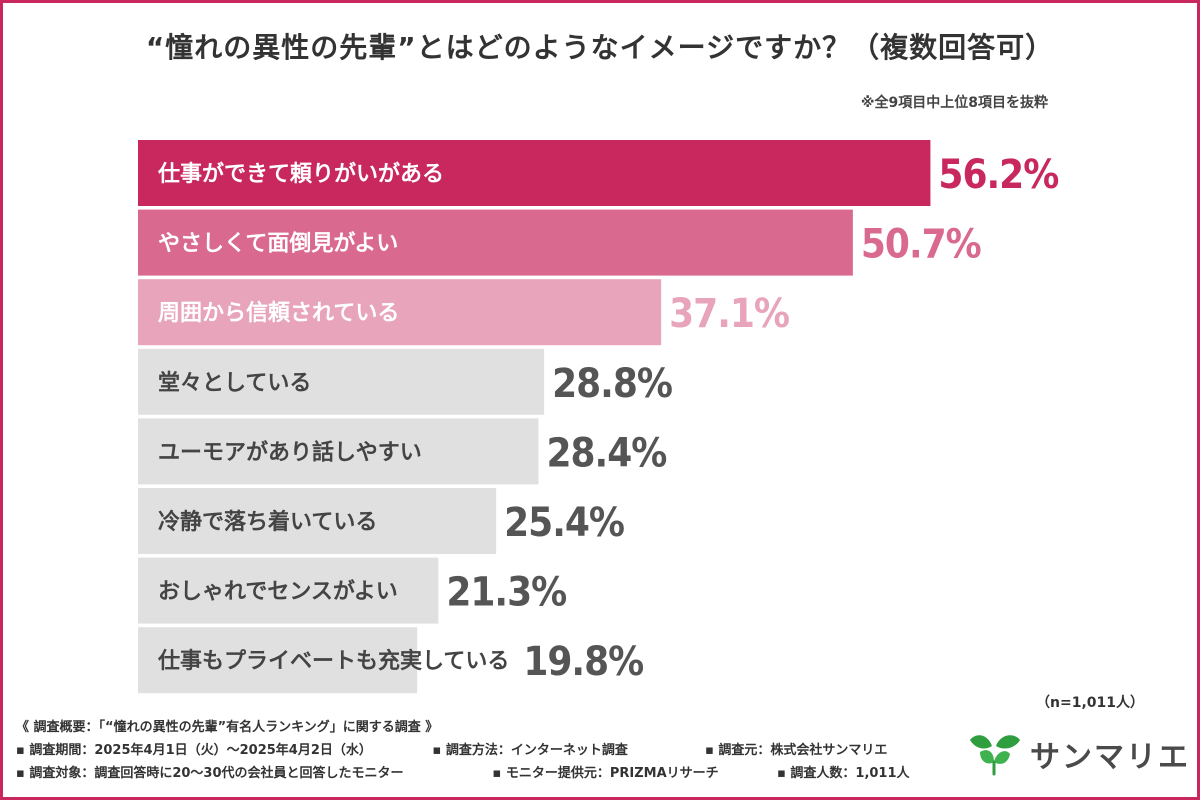  Describe the element at coordinates (278, 313) in the screenshot. I see `bar-label-3: 周囲から信頼されている` at that location.